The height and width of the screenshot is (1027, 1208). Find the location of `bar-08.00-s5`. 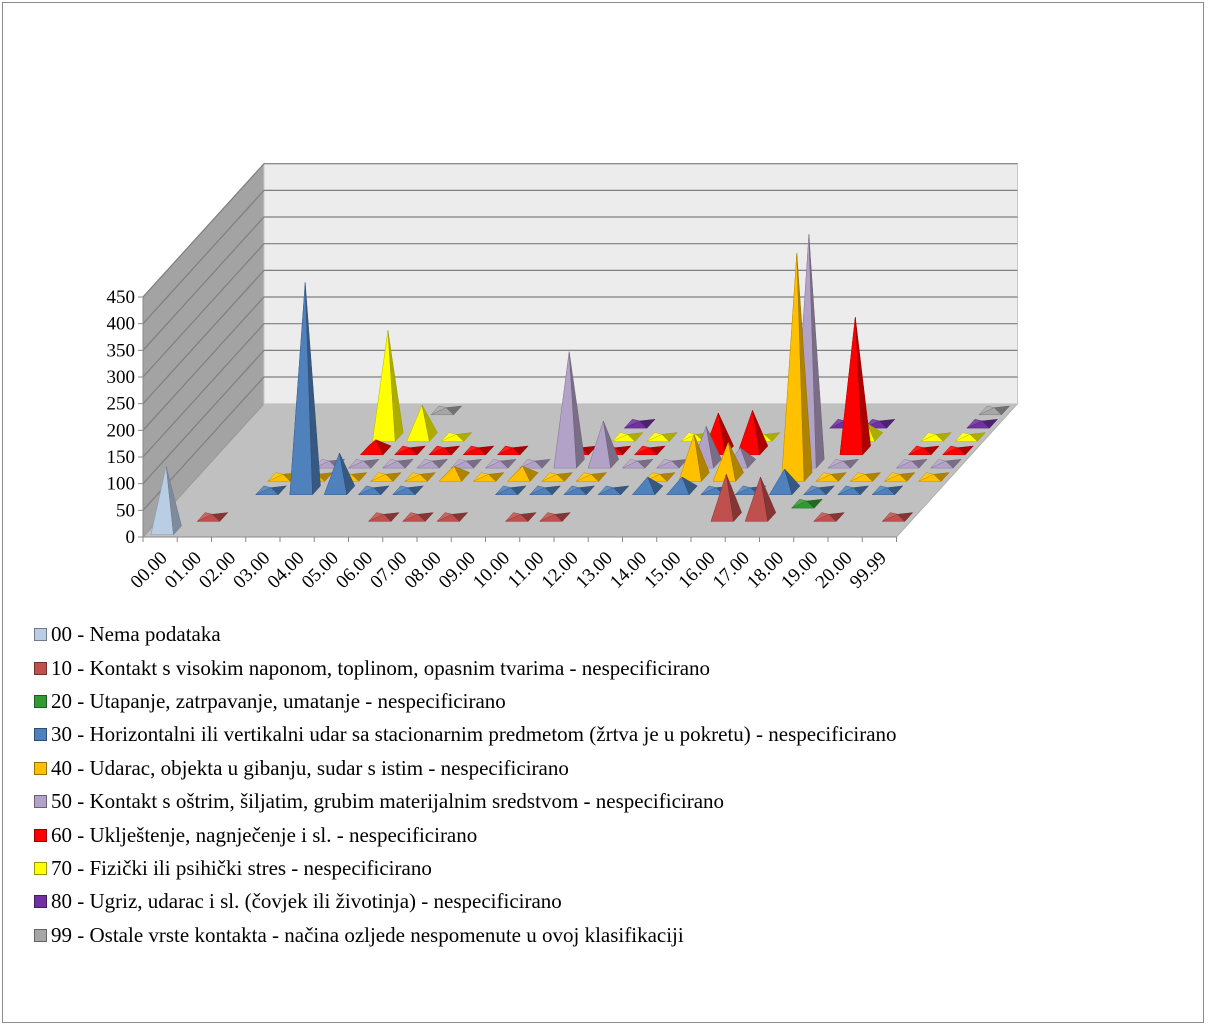

bar-08.00-s5 is located at coordinates (489, 477).